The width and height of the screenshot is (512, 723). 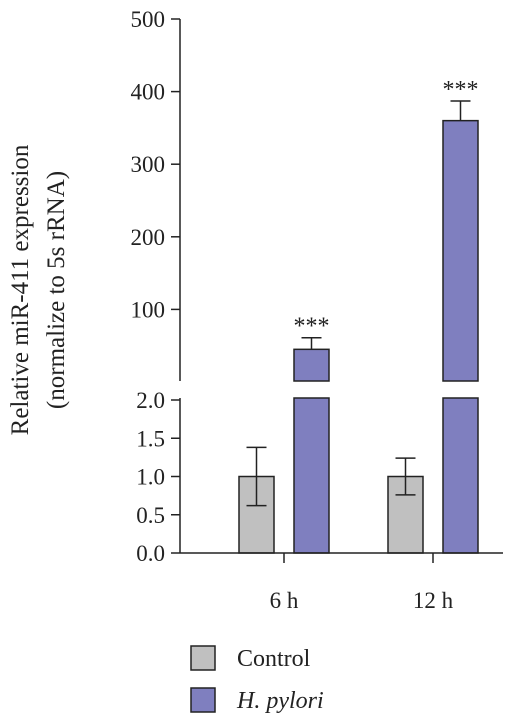 I want to click on y-tick-label-lower-0: 0.0, so click(x=150, y=553).